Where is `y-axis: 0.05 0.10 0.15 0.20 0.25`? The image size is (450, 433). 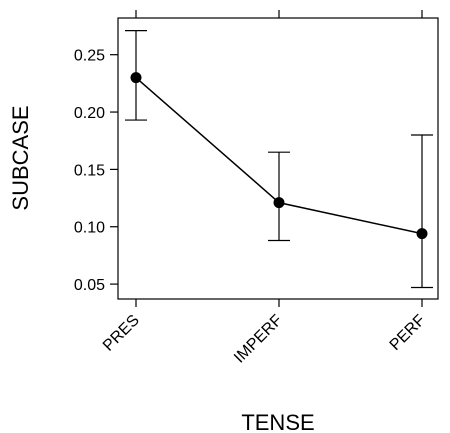
y-axis: 0.05 0.10 0.15 0.20 0.25 is located at coordinates (96, 171).